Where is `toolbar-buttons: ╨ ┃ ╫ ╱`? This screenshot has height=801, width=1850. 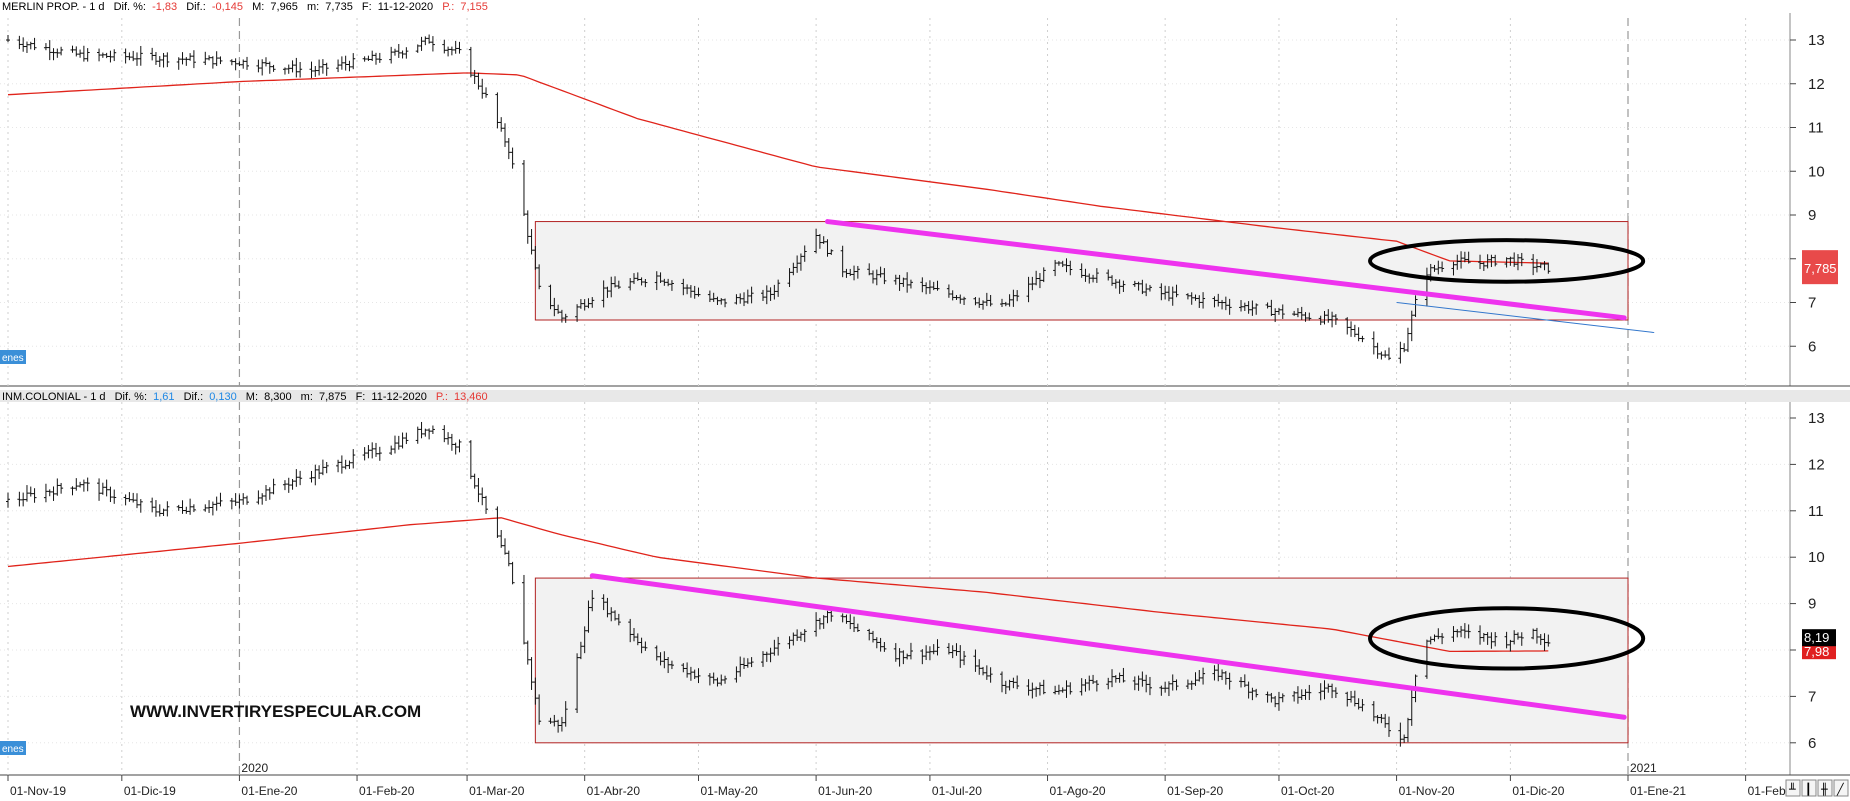
toolbar-buttons: ╨ ┃ ╫ ╱ is located at coordinates (1817, 788).